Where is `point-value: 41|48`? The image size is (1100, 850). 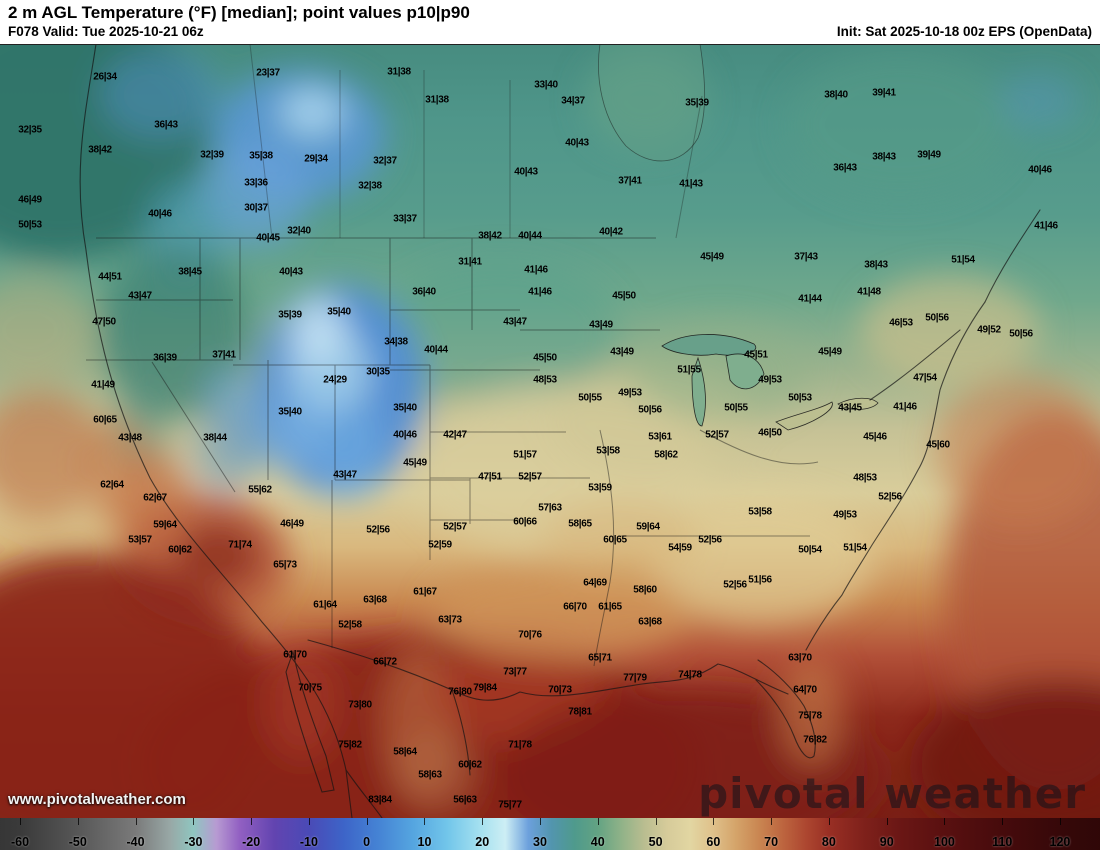
point-value: 41|48 is located at coordinates (869, 292).